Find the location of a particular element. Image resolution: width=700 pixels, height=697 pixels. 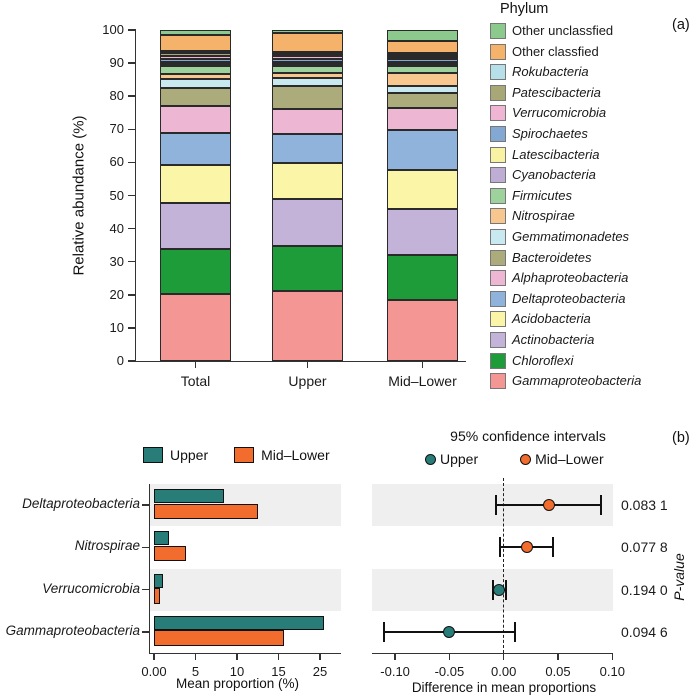

stack-segment-latescibacteria is located at coordinates (195, 62).